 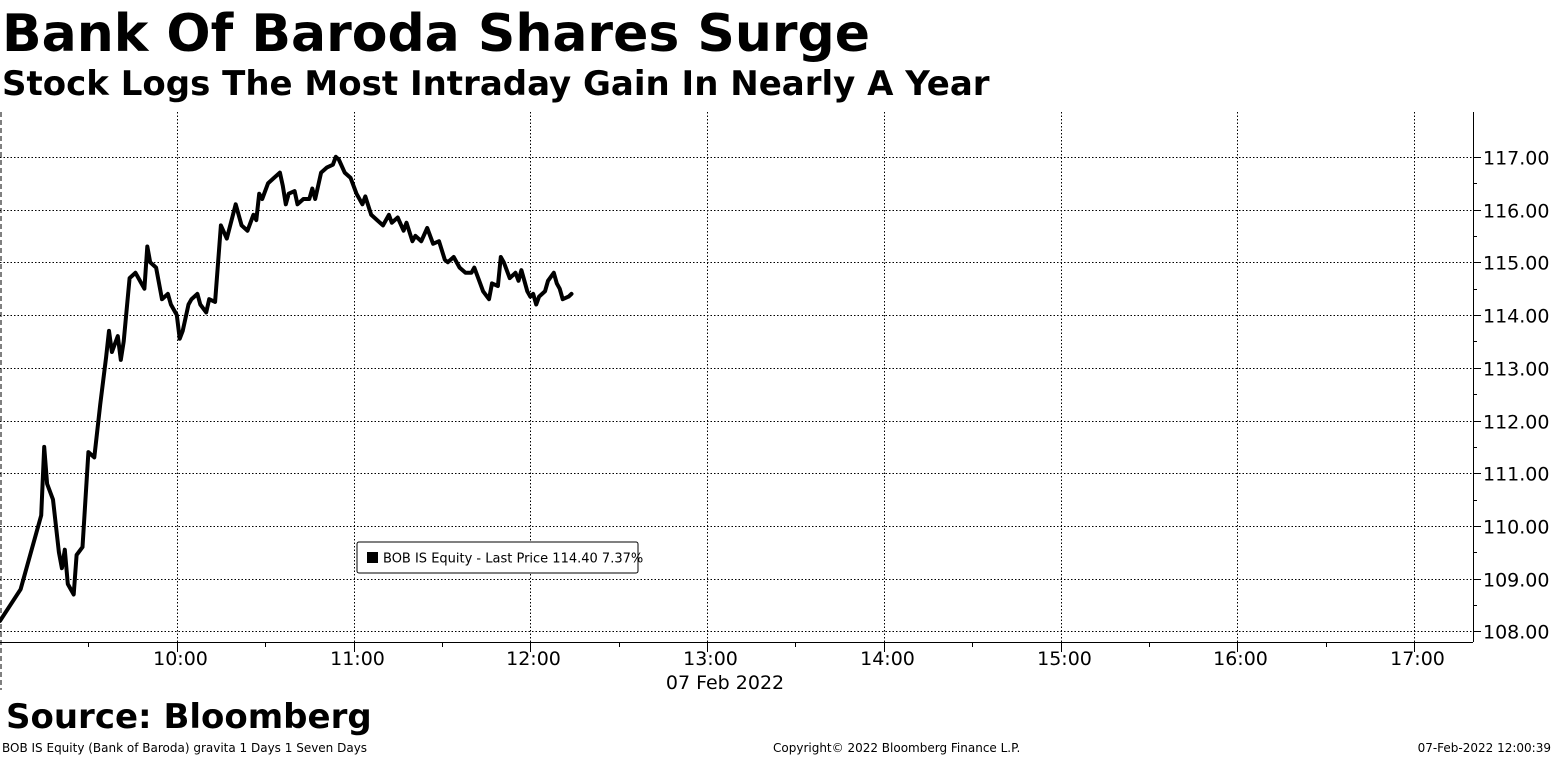 I want to click on x-tick-label-6: 16:00, so click(x=1240, y=659).